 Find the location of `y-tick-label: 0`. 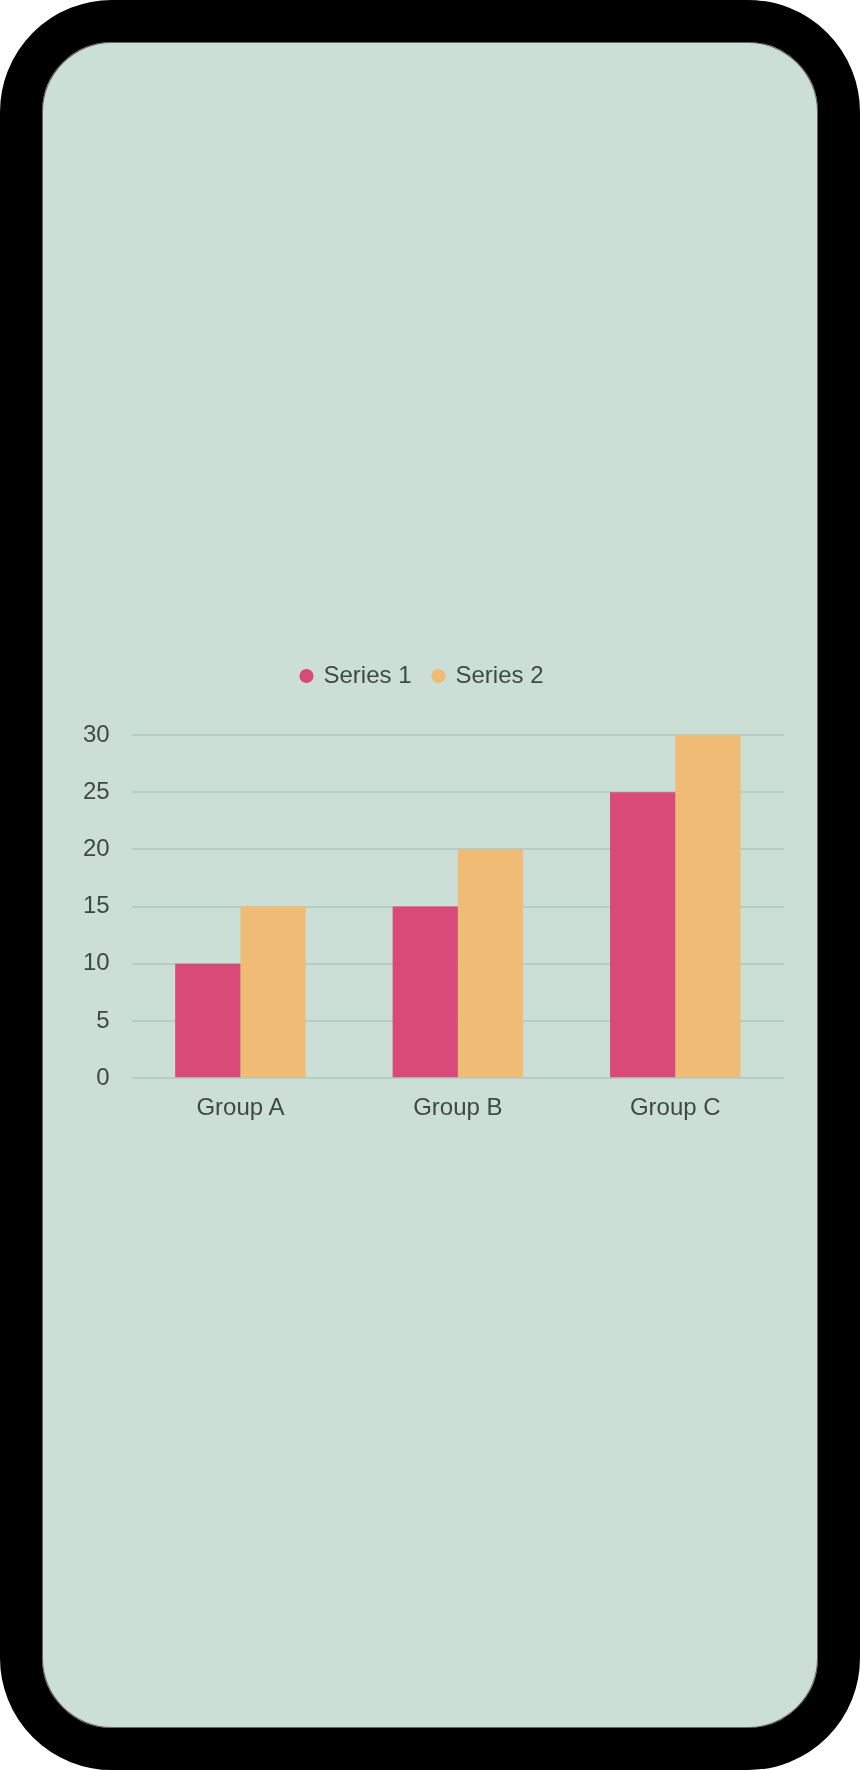

y-tick-label: 0 is located at coordinates (103, 1076).